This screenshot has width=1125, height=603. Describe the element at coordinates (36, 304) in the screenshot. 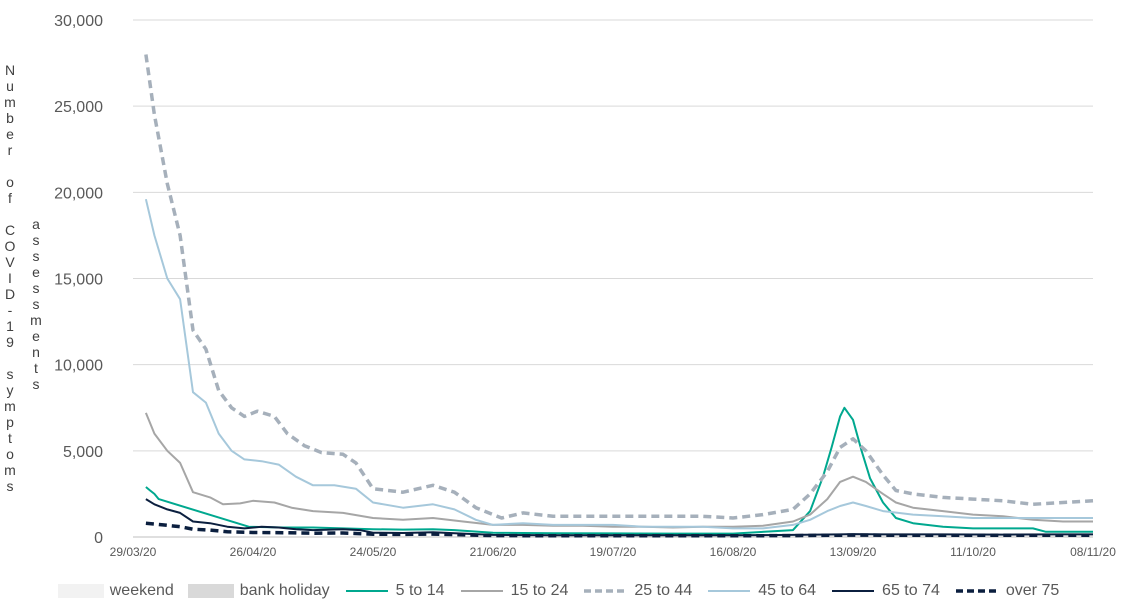

I see `y-axis-label-inner: assessments` at that location.